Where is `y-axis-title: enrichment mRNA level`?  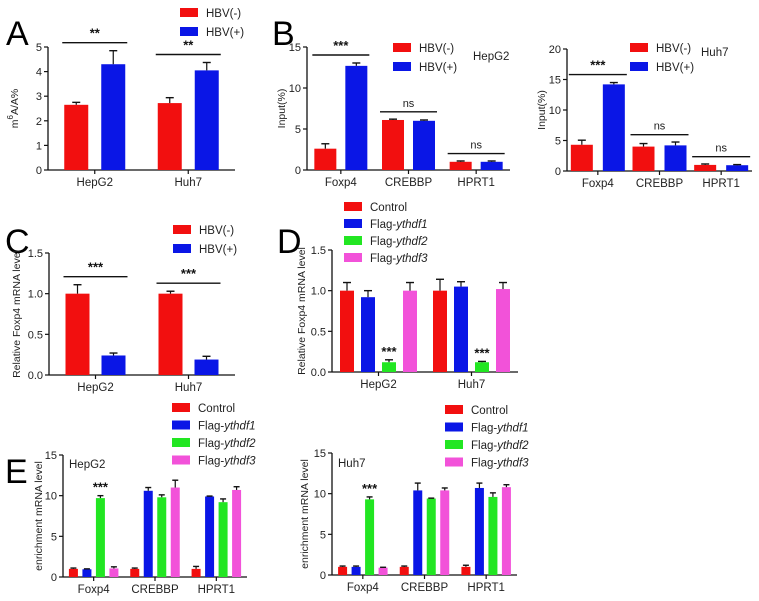 y-axis-title: enrichment mRNA level is located at coordinates (39, 516).